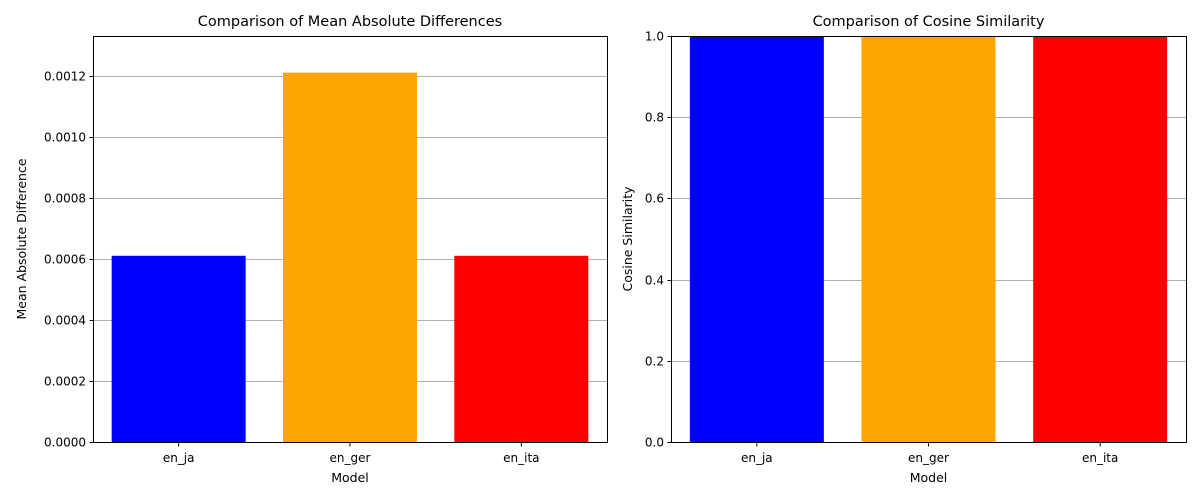 The image size is (1200, 500). I want to click on mad-bar-en-ger, so click(350, 257).